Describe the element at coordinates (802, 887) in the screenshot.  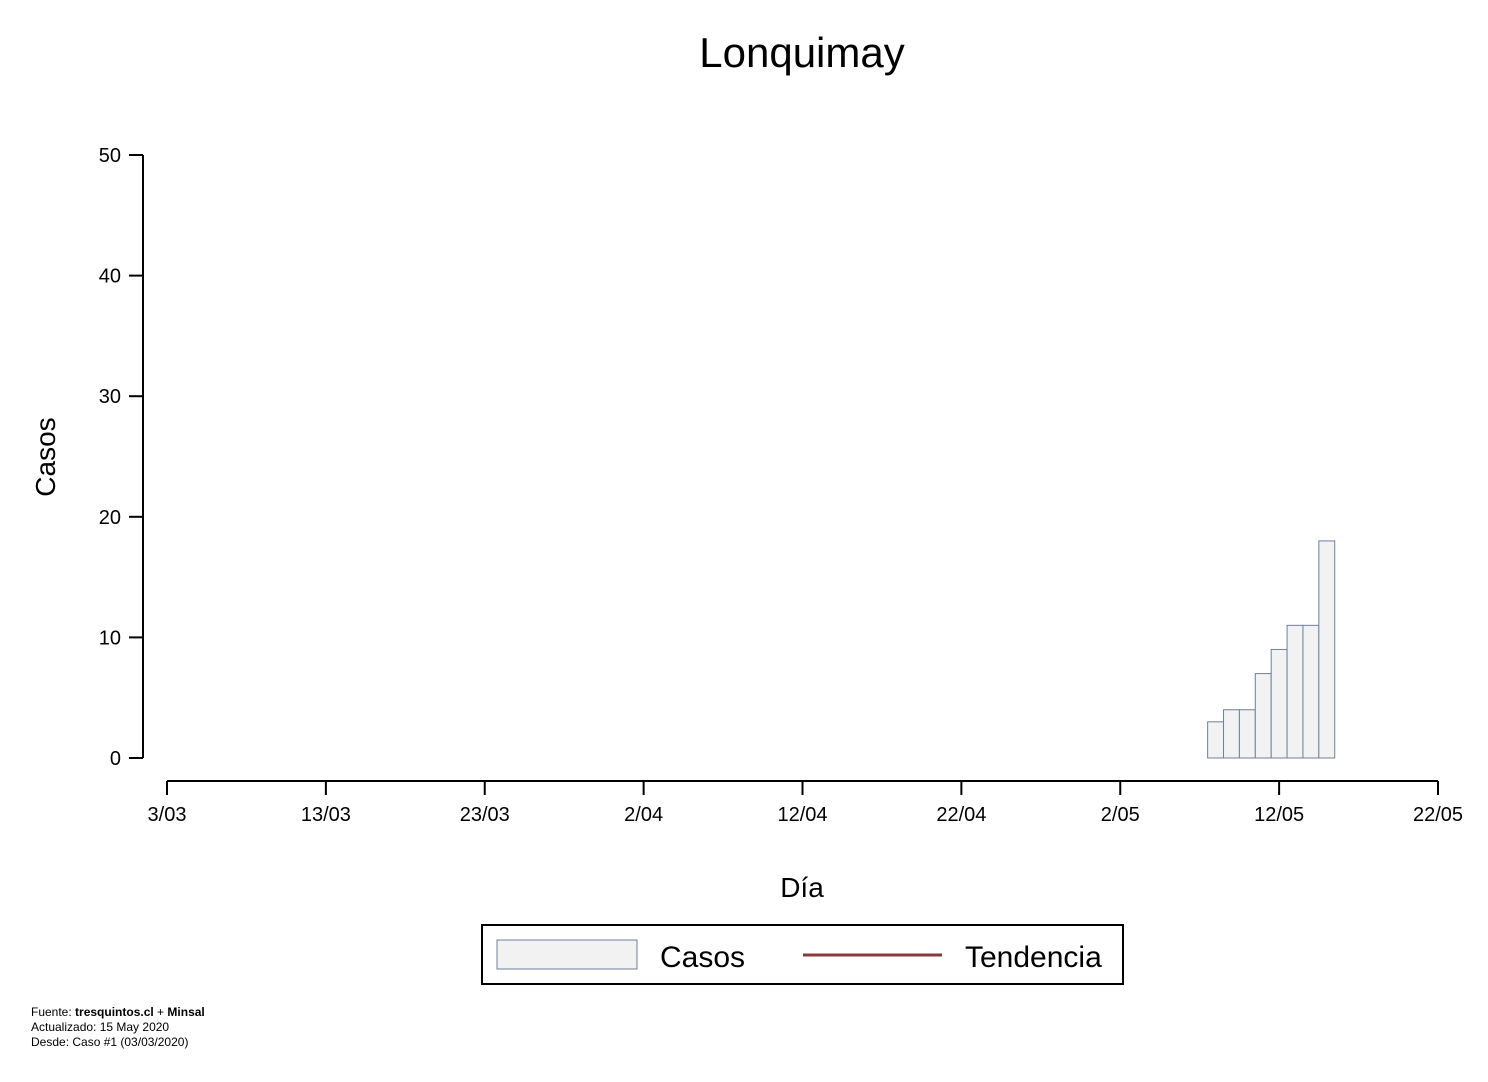
I see `x-axis-label: Día` at that location.